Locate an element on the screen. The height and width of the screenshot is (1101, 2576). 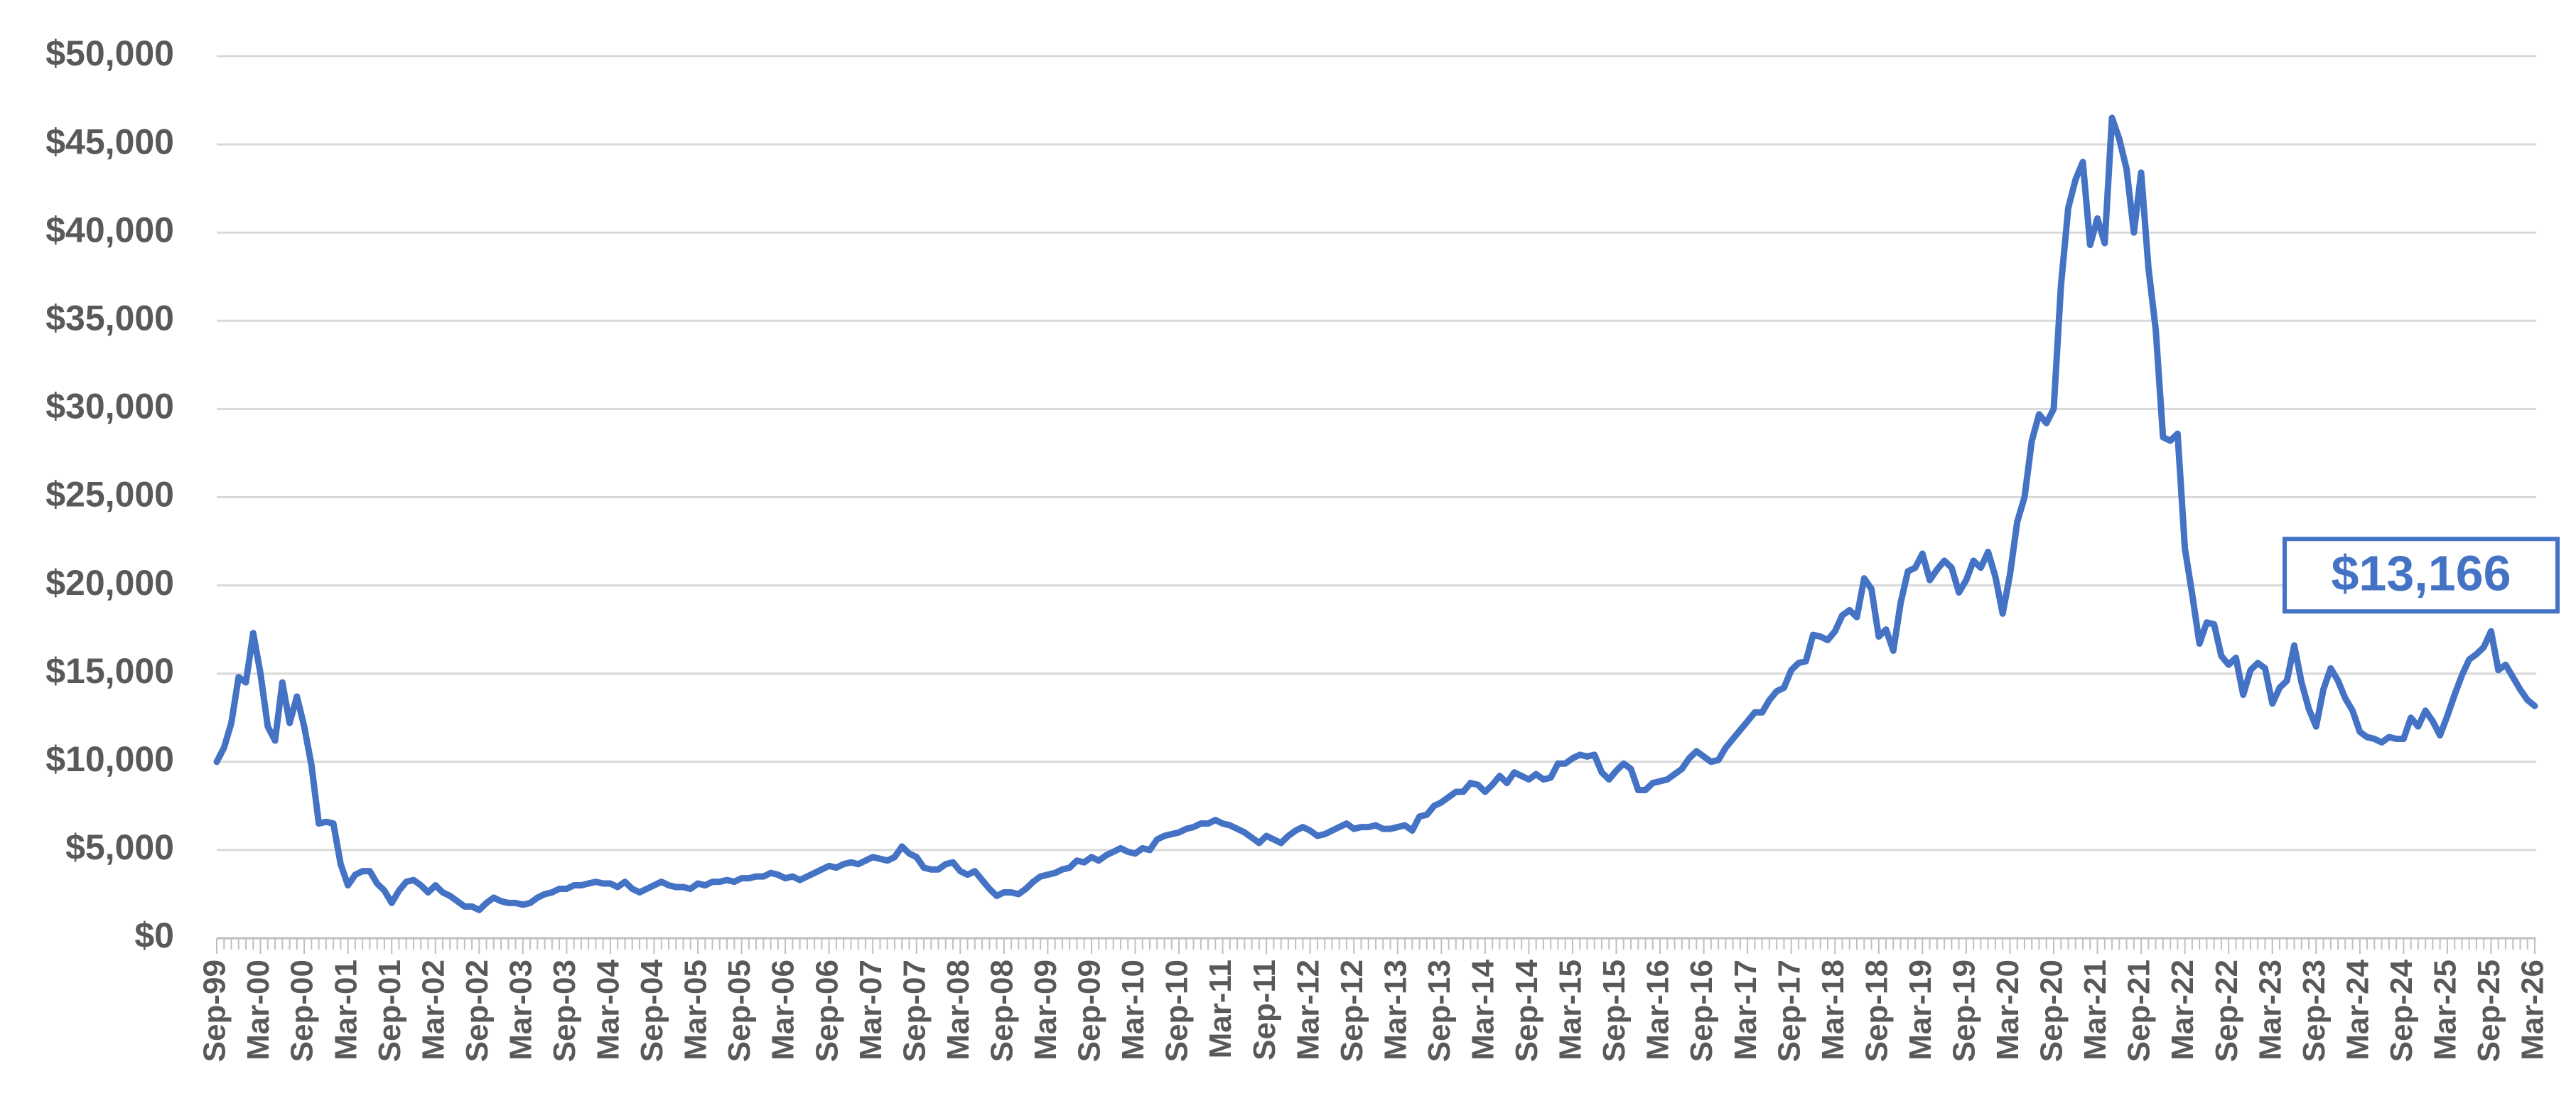
x-tick-label: Sep-13 is located at coordinates (1440, 1011).